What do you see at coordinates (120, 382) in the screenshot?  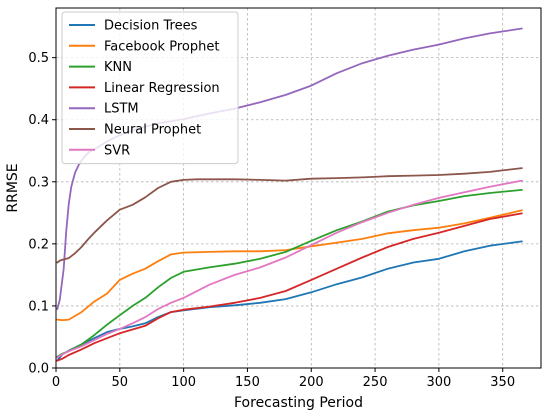 I see `x-tick-label: 50` at bounding box center [120, 382].